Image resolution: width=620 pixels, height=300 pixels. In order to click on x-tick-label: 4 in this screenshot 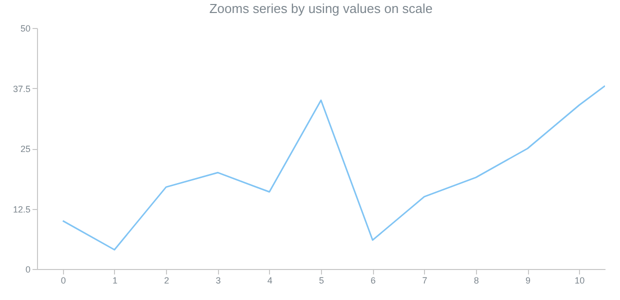, I will do `click(269, 281)`.